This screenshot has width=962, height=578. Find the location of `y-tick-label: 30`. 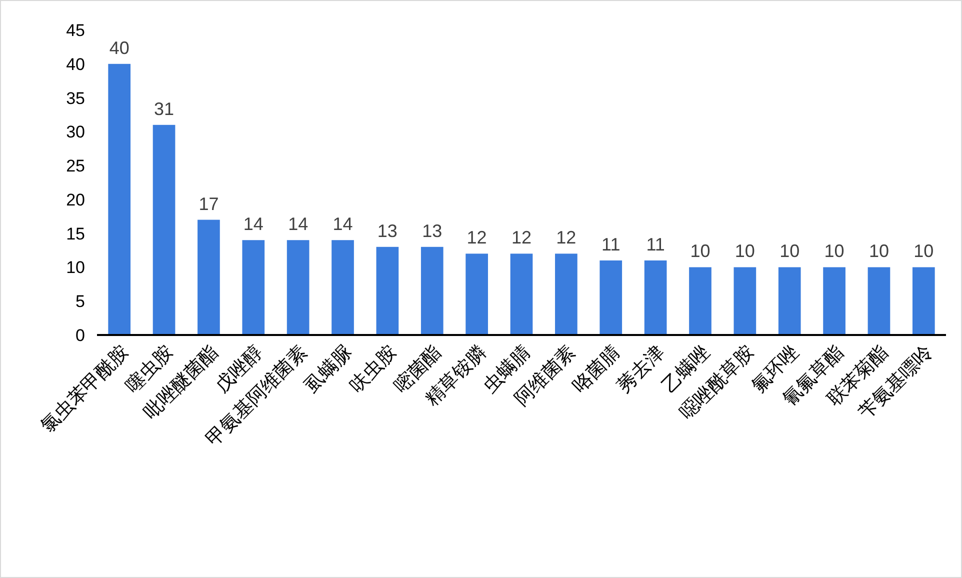

y-tick-label: 30 is located at coordinates (75, 132).